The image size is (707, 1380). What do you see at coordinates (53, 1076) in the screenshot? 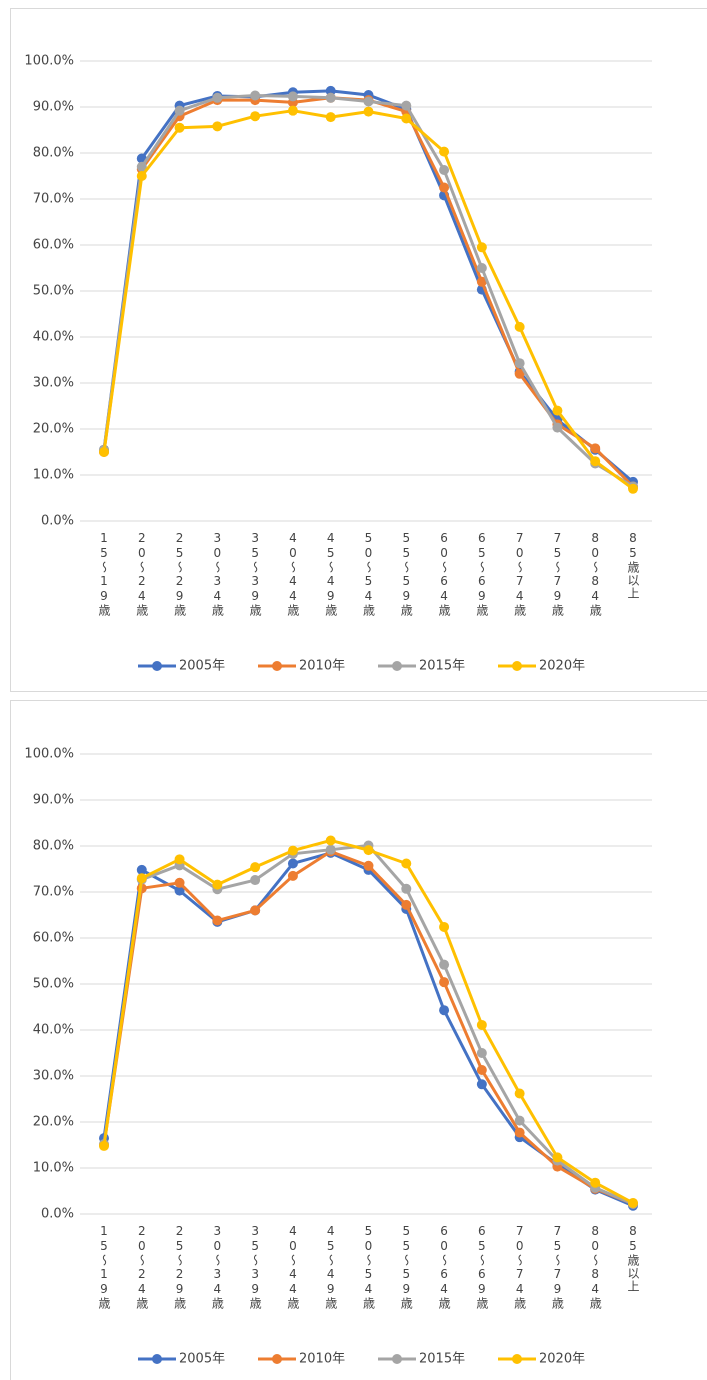
I see `y-tick-label: 30.0%` at bounding box center [53, 1076].